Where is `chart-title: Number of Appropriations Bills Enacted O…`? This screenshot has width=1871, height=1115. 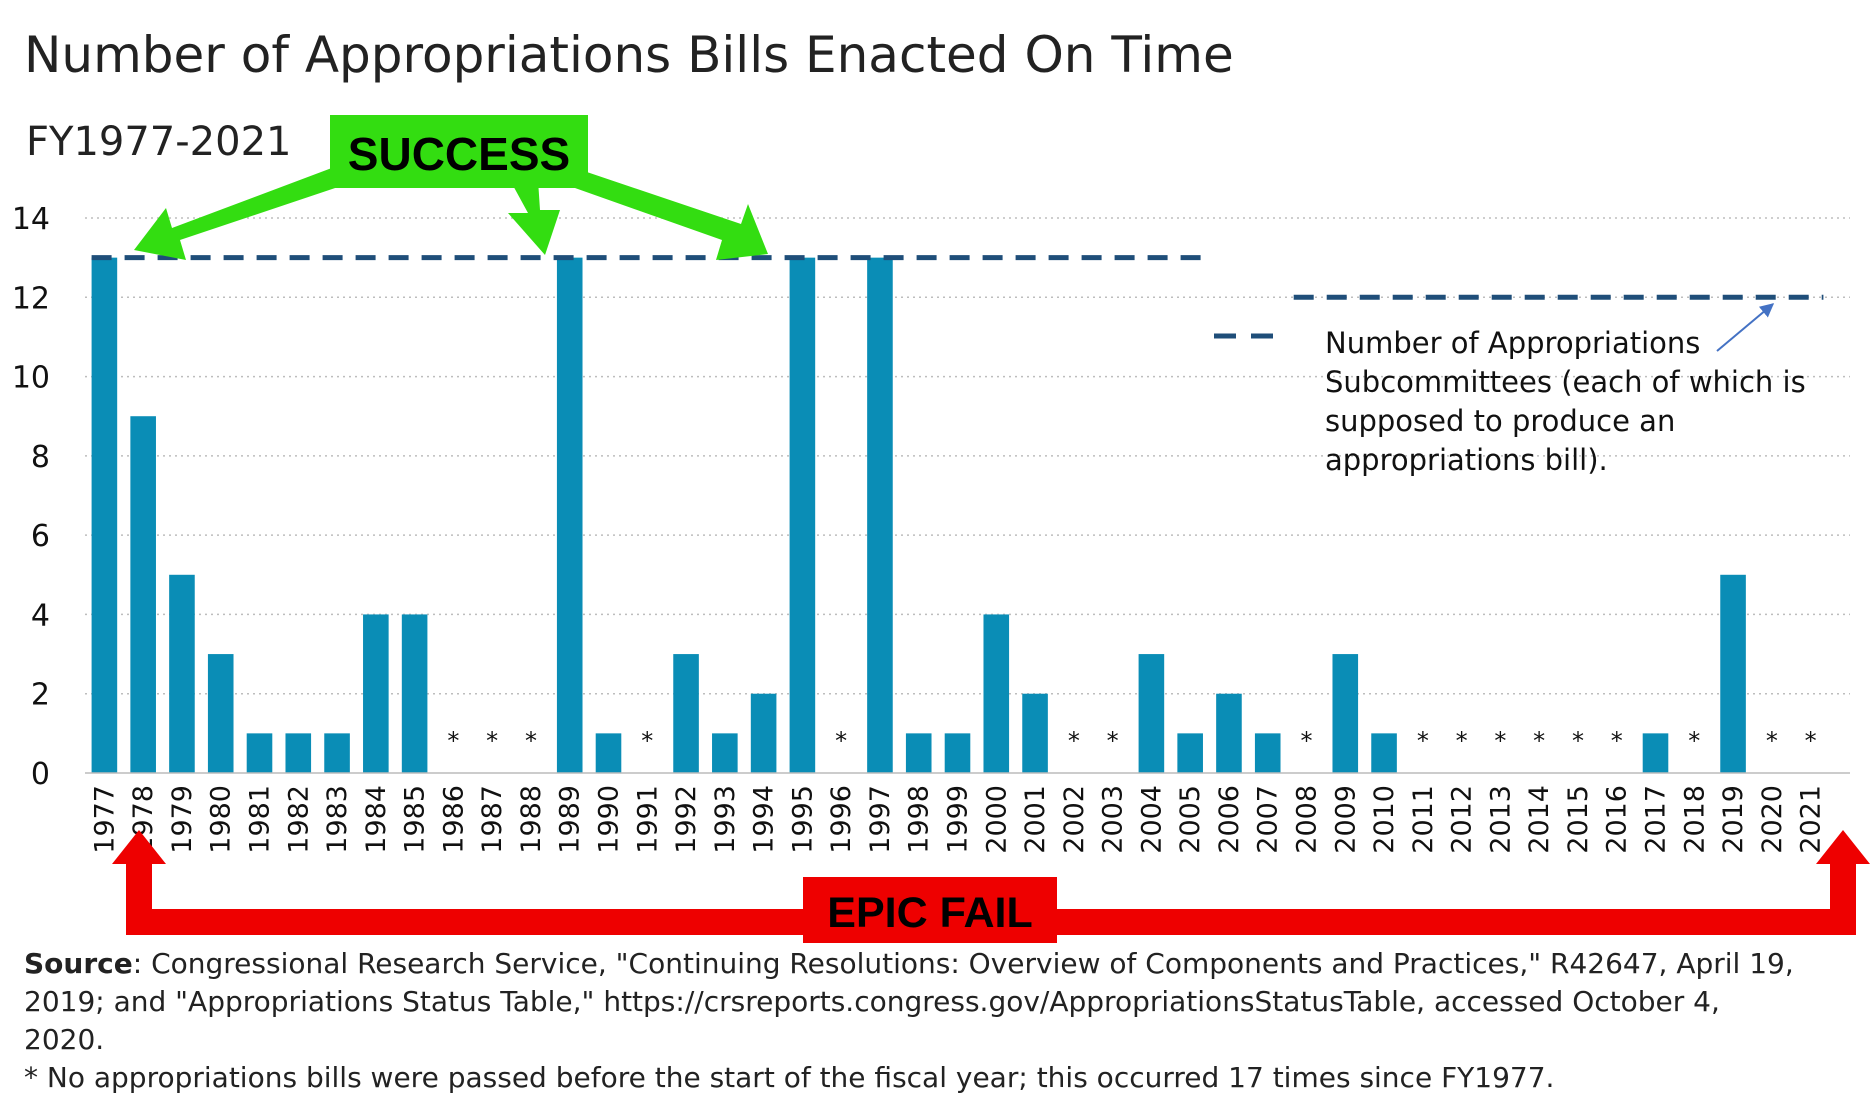
chart-title: Number of Appropriations Bills Enacted O… is located at coordinates (629, 55).